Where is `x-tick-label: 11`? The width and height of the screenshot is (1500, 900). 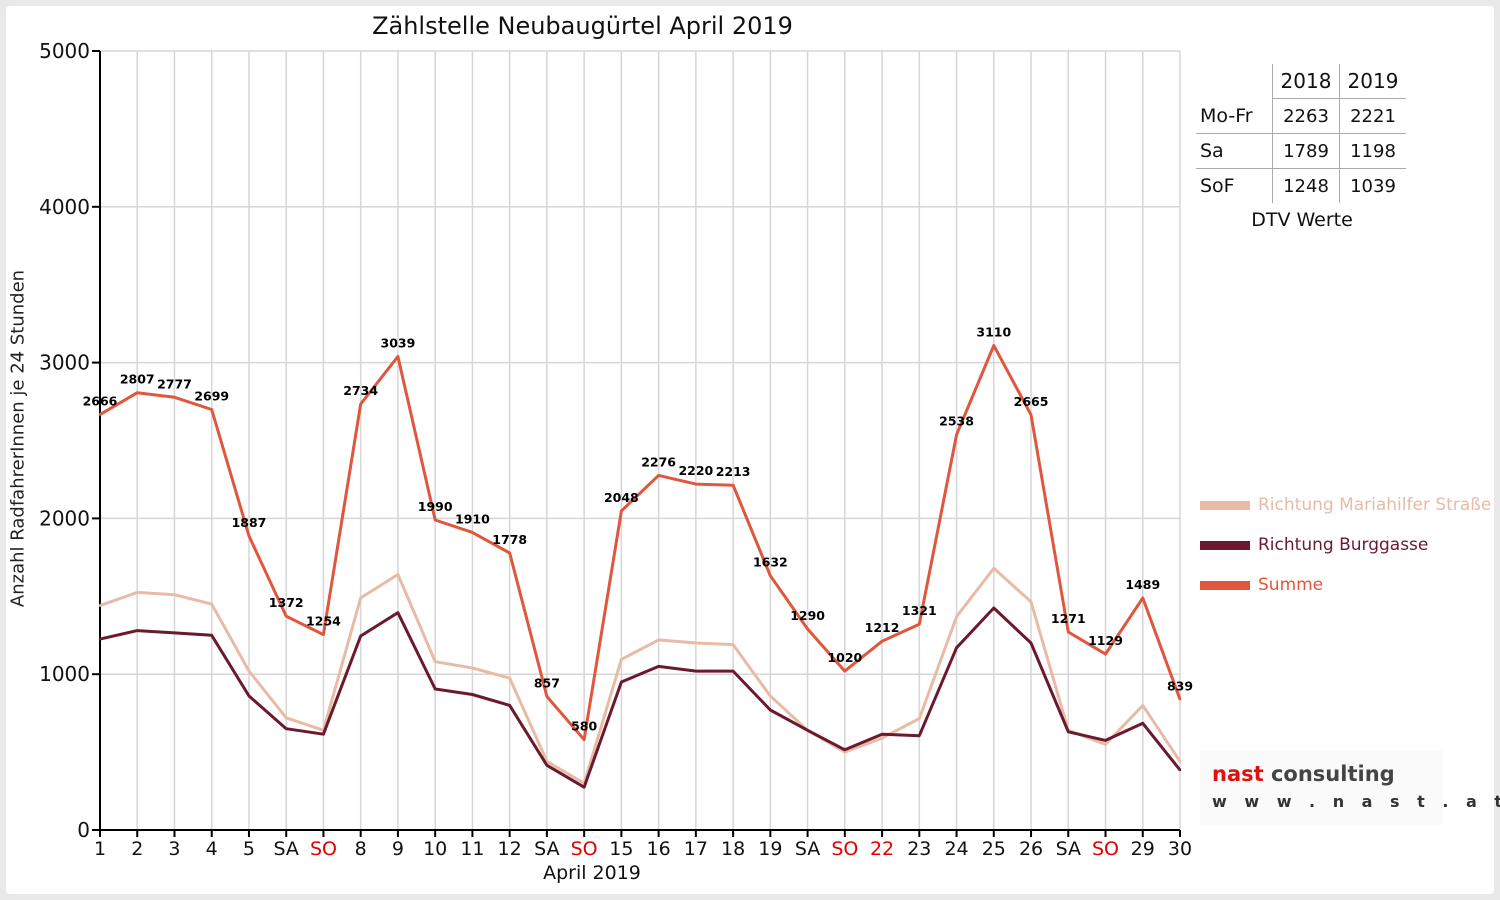
x-tick-label: 11 is located at coordinates (472, 849).